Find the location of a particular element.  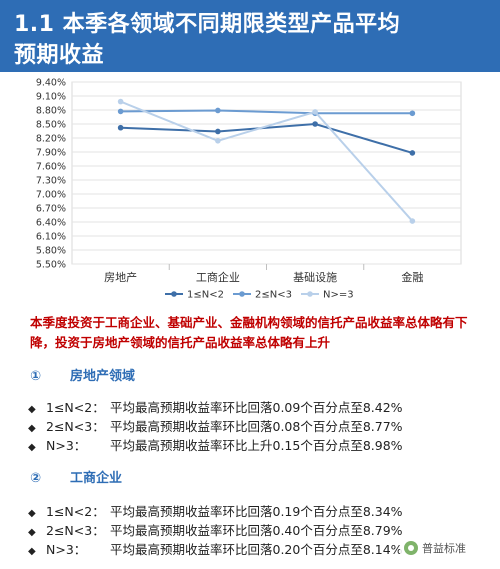

bullet-text: 平均最高预期收益率环比回落0.09个百分点至8.42% is located at coordinates (256, 407).